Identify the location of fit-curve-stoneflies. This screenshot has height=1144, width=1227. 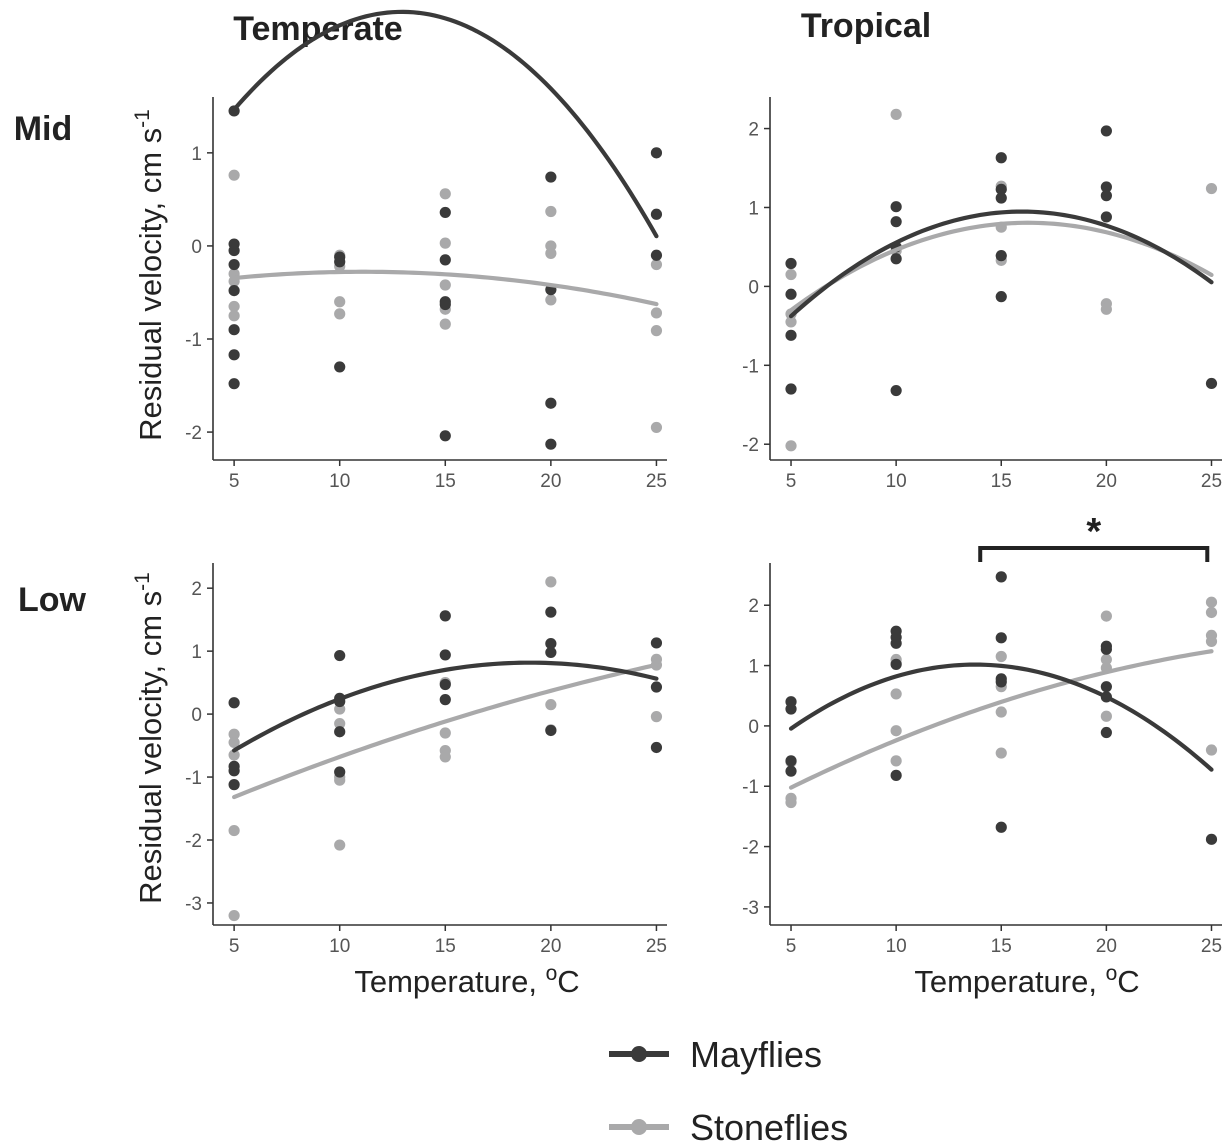
(1001, 266).